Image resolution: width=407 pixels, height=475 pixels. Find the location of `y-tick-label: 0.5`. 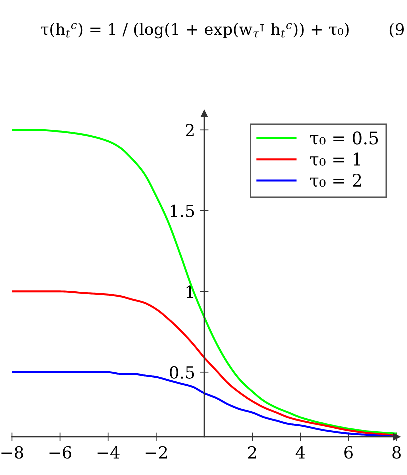

y-tick-label: 0.5 is located at coordinates (182, 372).